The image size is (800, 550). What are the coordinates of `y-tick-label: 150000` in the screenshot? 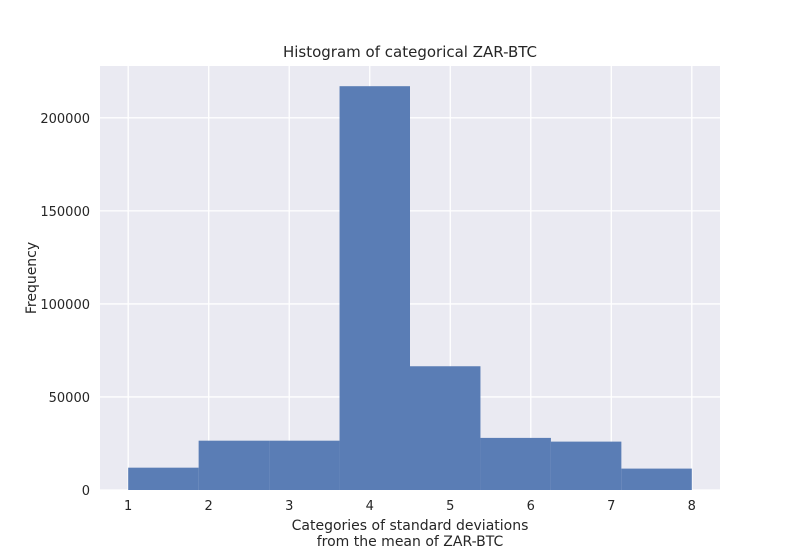 It's located at (65, 212).